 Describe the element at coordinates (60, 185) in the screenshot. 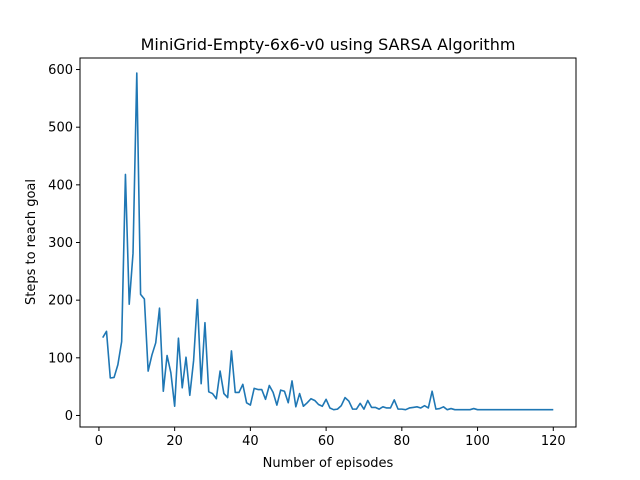

I see `y-tick-label: 400` at that location.